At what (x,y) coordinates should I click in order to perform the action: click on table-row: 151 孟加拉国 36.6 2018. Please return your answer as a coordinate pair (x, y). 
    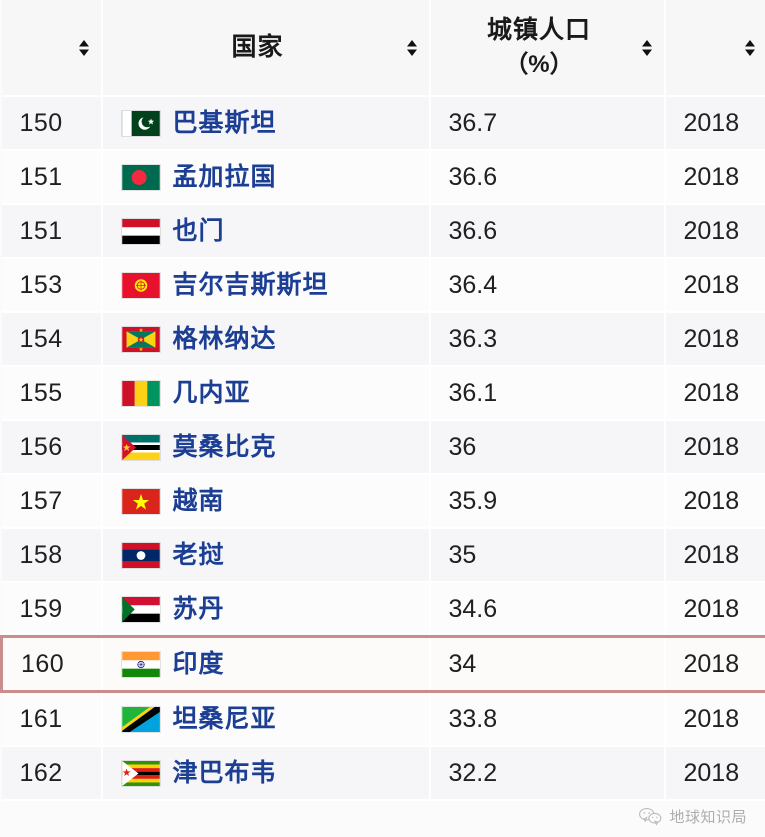
    Looking at the image, I should click on (383, 177).